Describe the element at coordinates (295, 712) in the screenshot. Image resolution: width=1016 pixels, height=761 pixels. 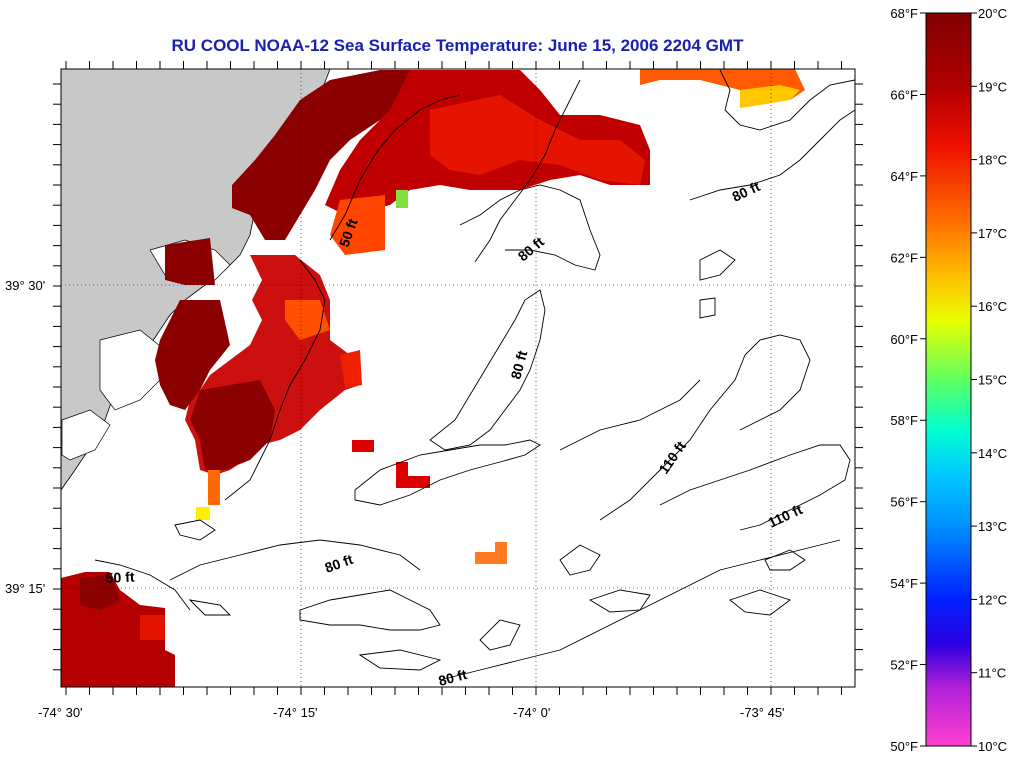
I see `lon-label: -74° 15'` at that location.